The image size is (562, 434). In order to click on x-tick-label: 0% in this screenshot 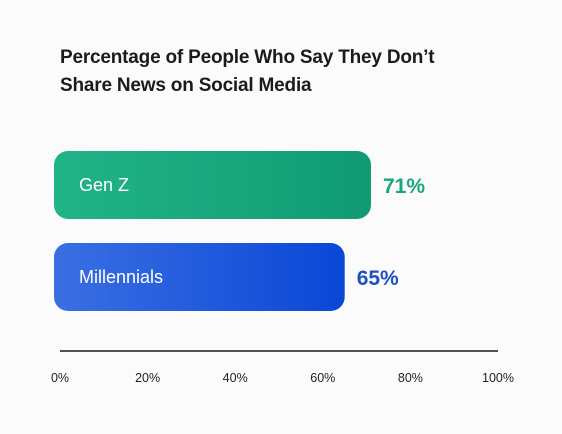, I will do `click(60, 378)`.